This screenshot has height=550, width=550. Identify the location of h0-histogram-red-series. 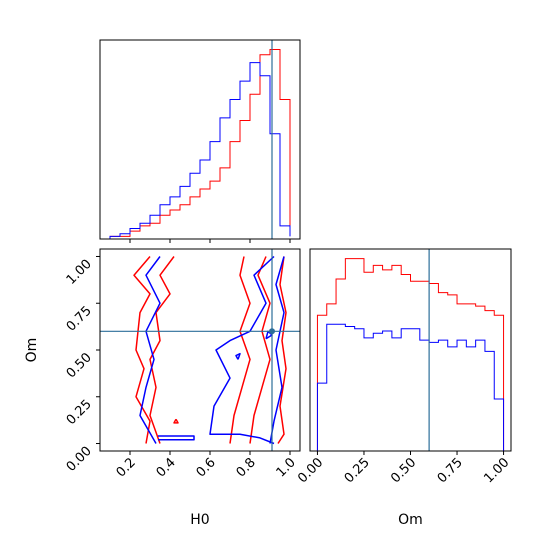
(200, 143).